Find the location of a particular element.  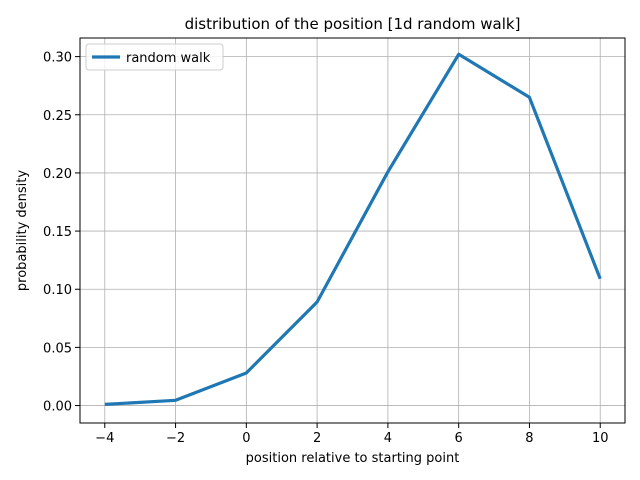

x-tick-label: 6 is located at coordinates (459, 438).